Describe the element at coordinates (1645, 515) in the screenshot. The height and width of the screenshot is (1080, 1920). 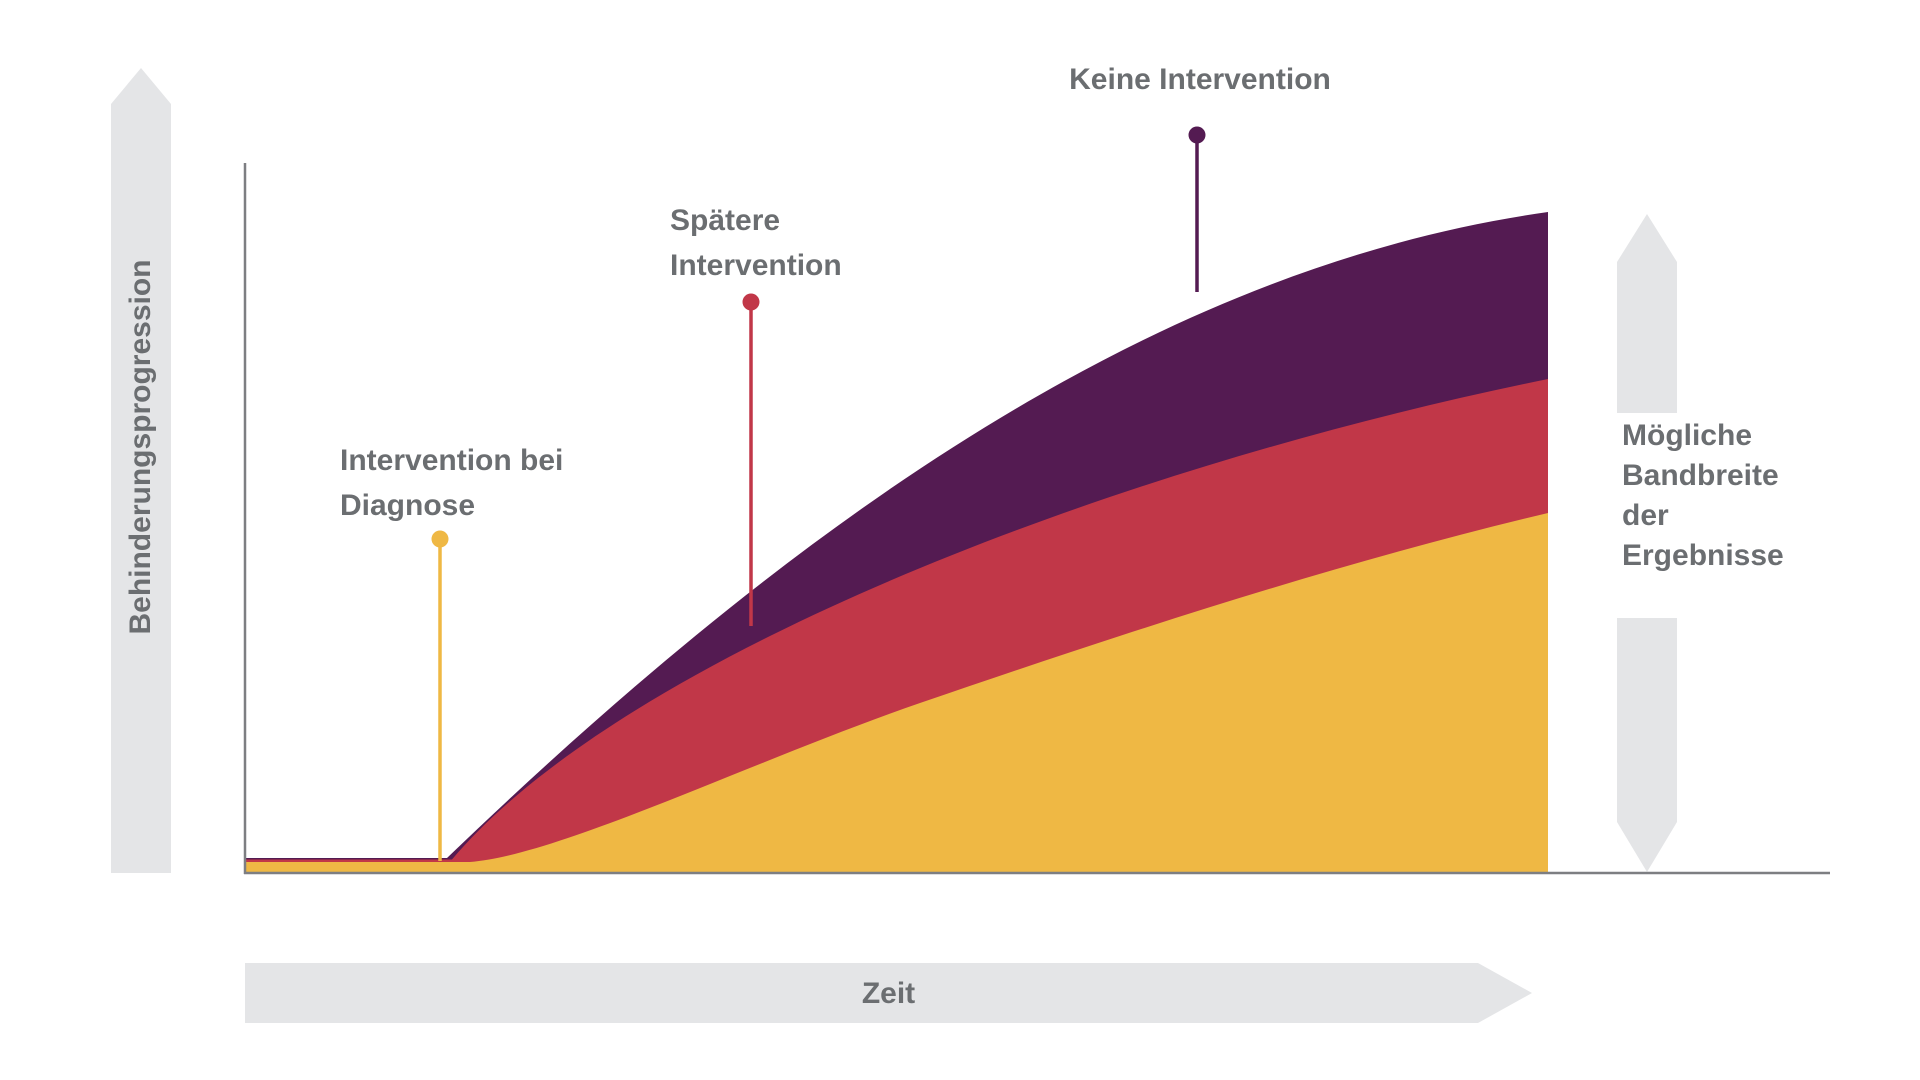
I see `label-outcome-range-line3: der` at that location.